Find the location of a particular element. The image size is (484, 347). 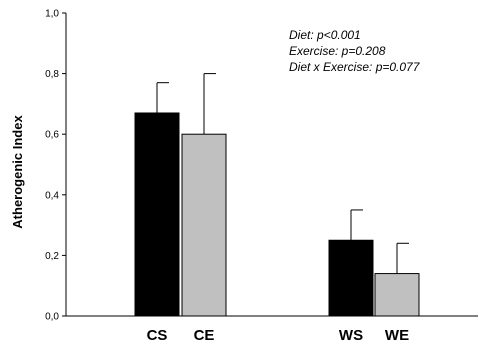

y-tick-label: 0,8 is located at coordinates (52, 74).